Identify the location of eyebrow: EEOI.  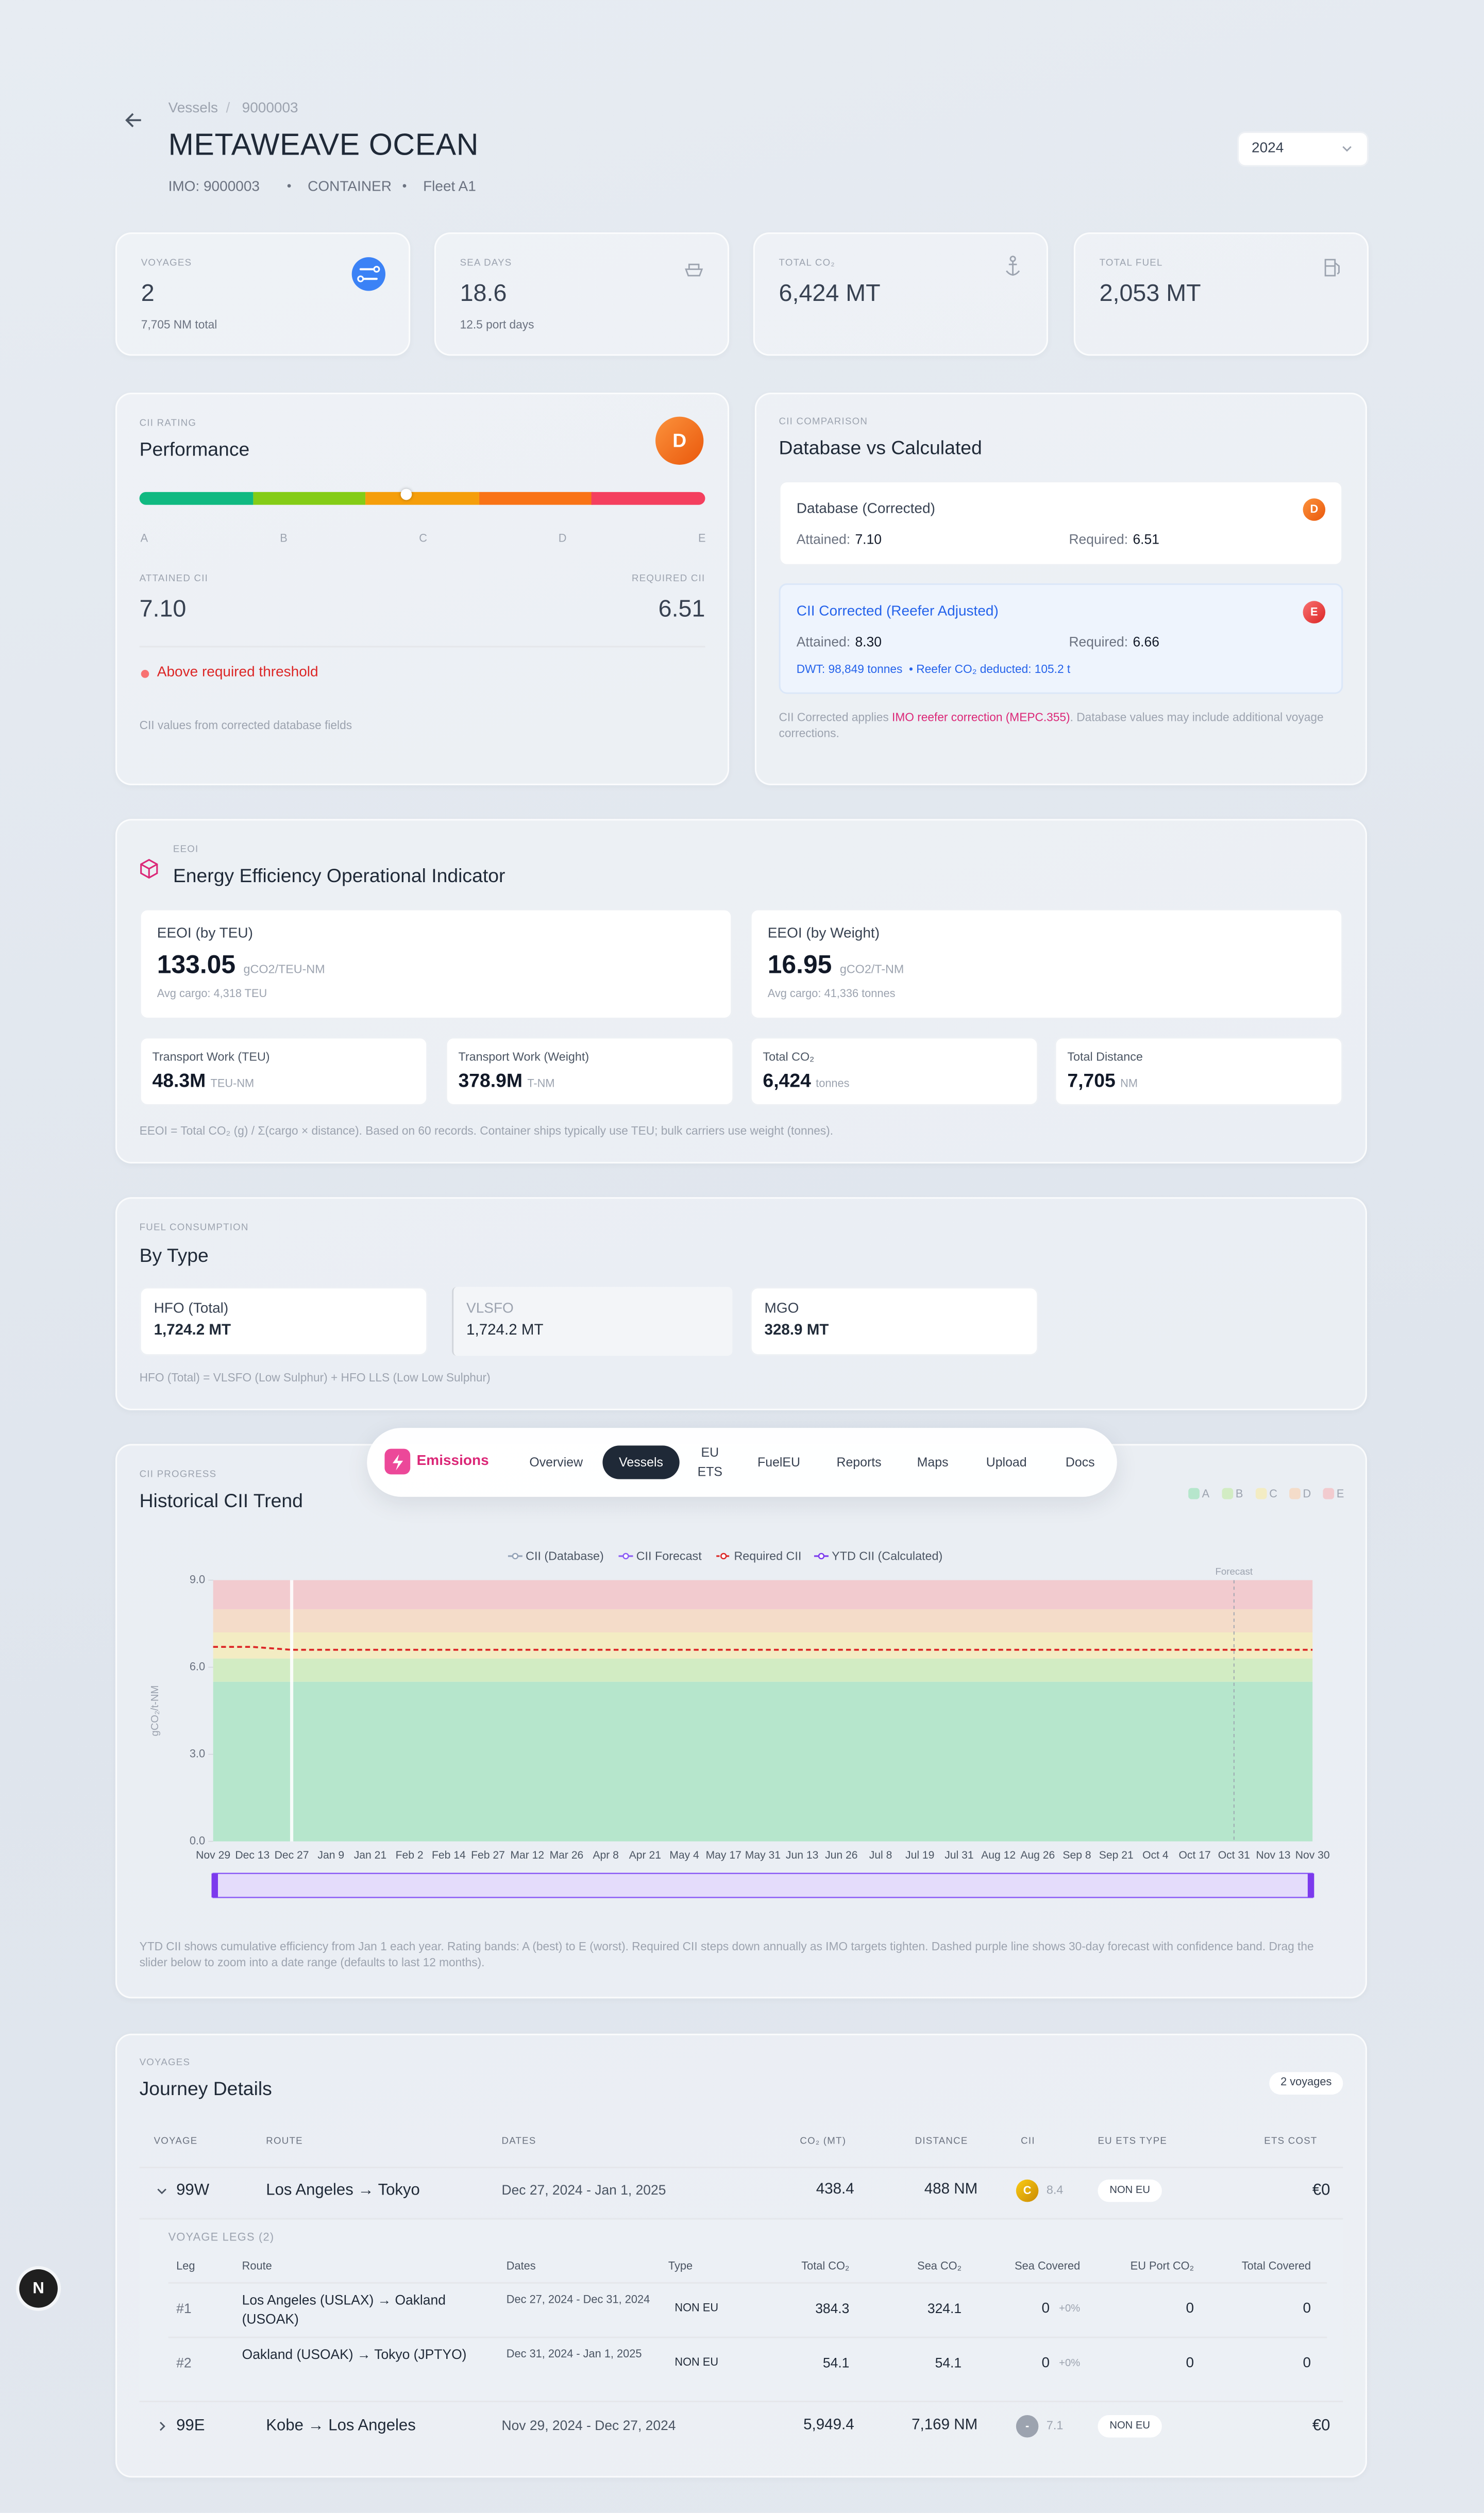
(186, 850).